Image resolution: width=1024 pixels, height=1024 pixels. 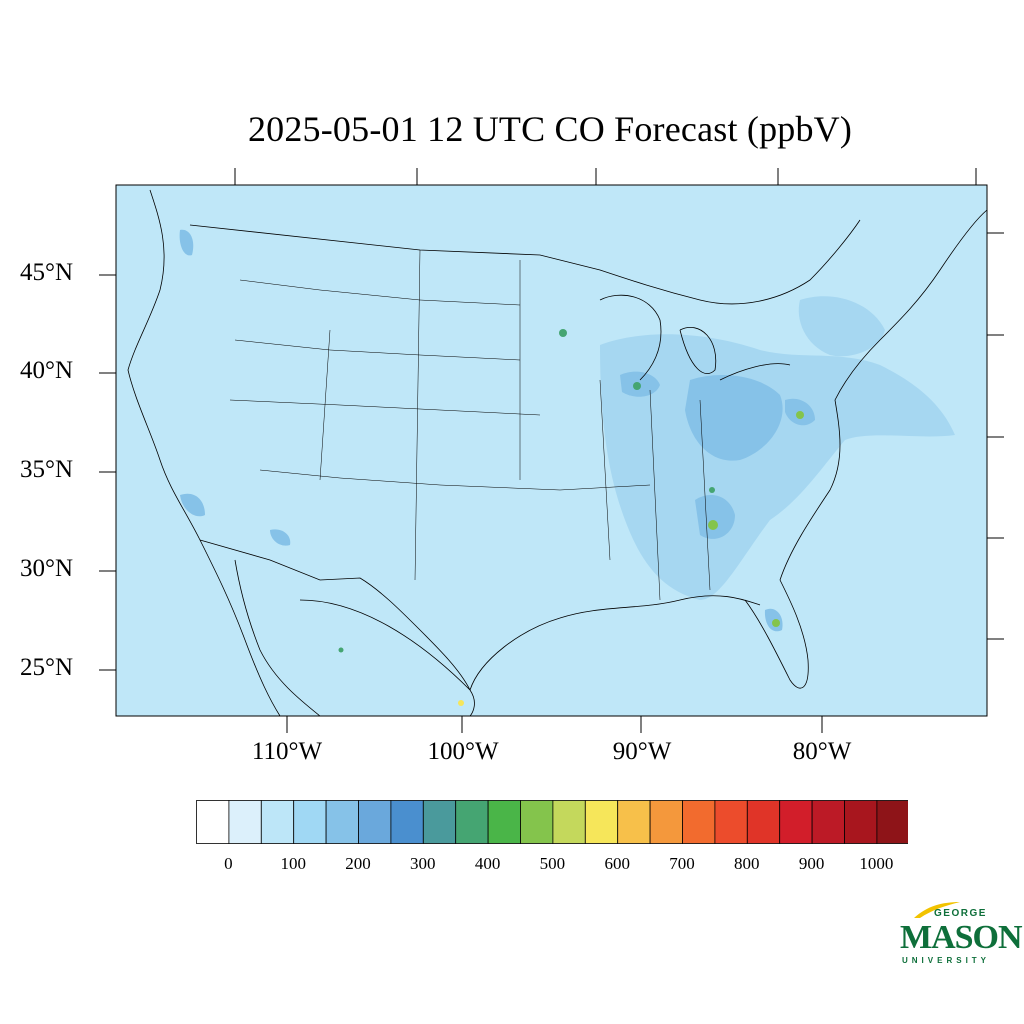 What do you see at coordinates (734, 418) in the screenshot?
I see `high-region-ohio-valley` at bounding box center [734, 418].